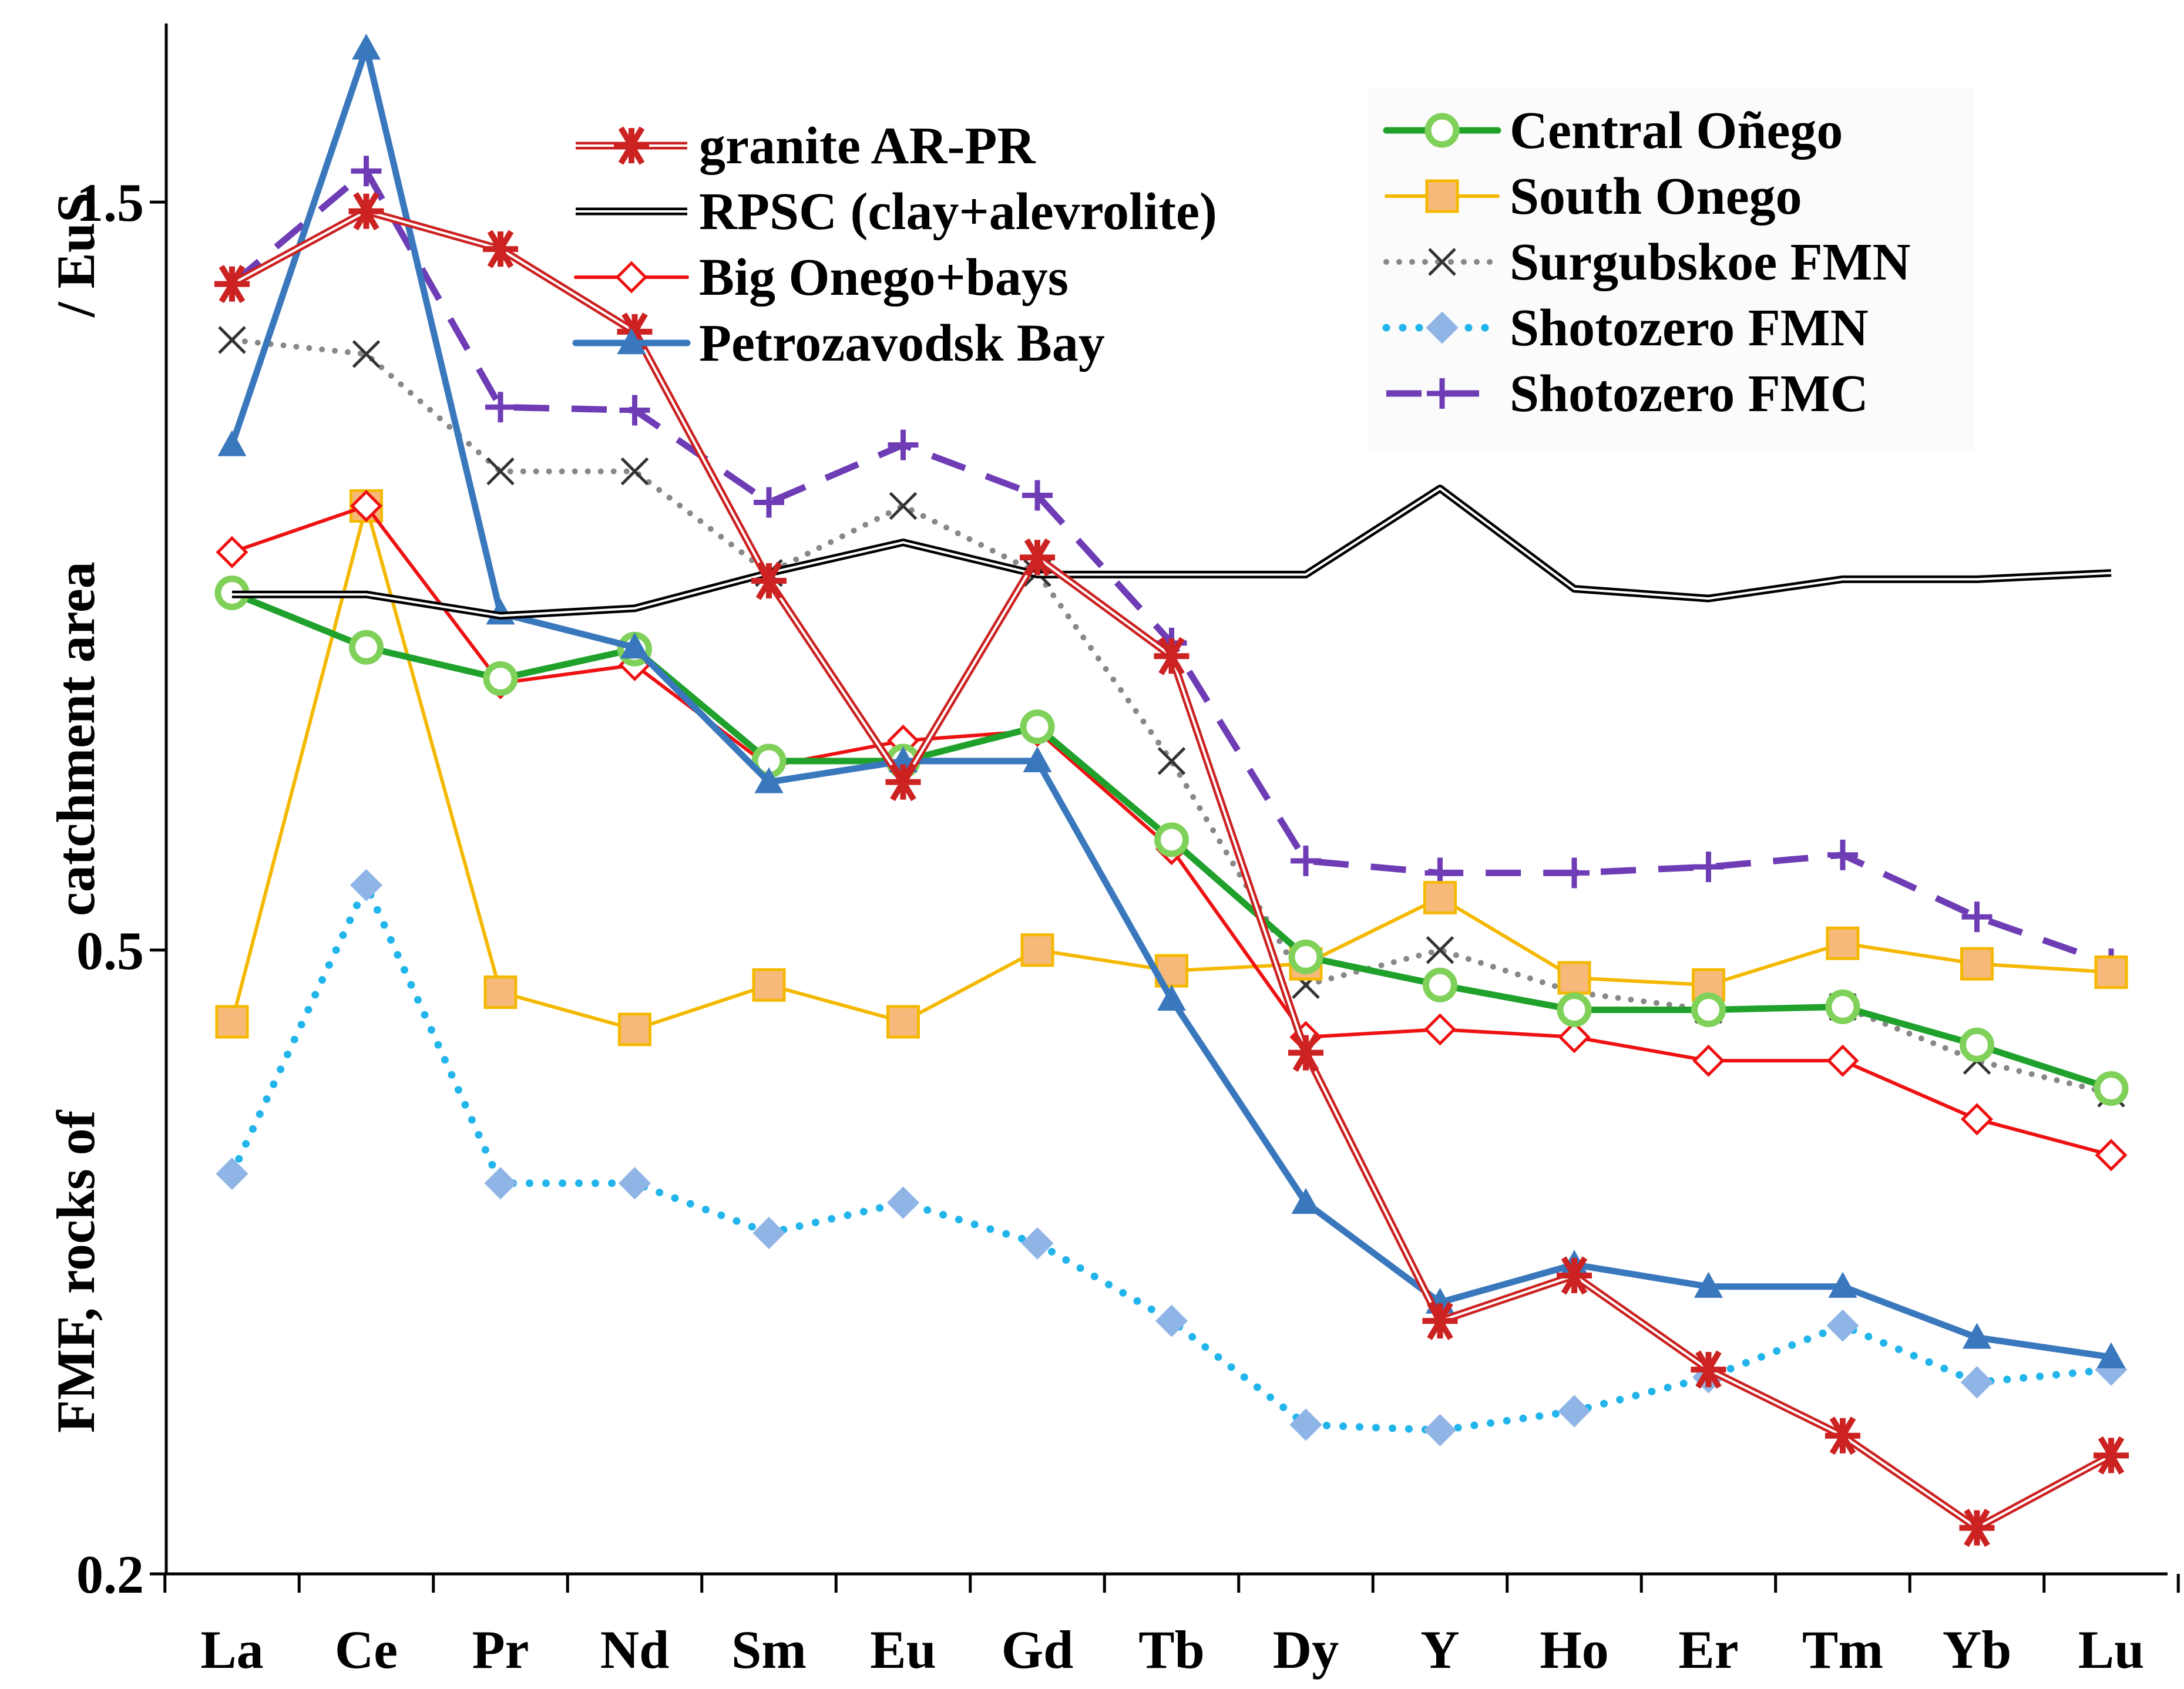 The height and width of the screenshot is (1689, 2184). I want to click on x-tick-label-la: La, so click(231, 1650).